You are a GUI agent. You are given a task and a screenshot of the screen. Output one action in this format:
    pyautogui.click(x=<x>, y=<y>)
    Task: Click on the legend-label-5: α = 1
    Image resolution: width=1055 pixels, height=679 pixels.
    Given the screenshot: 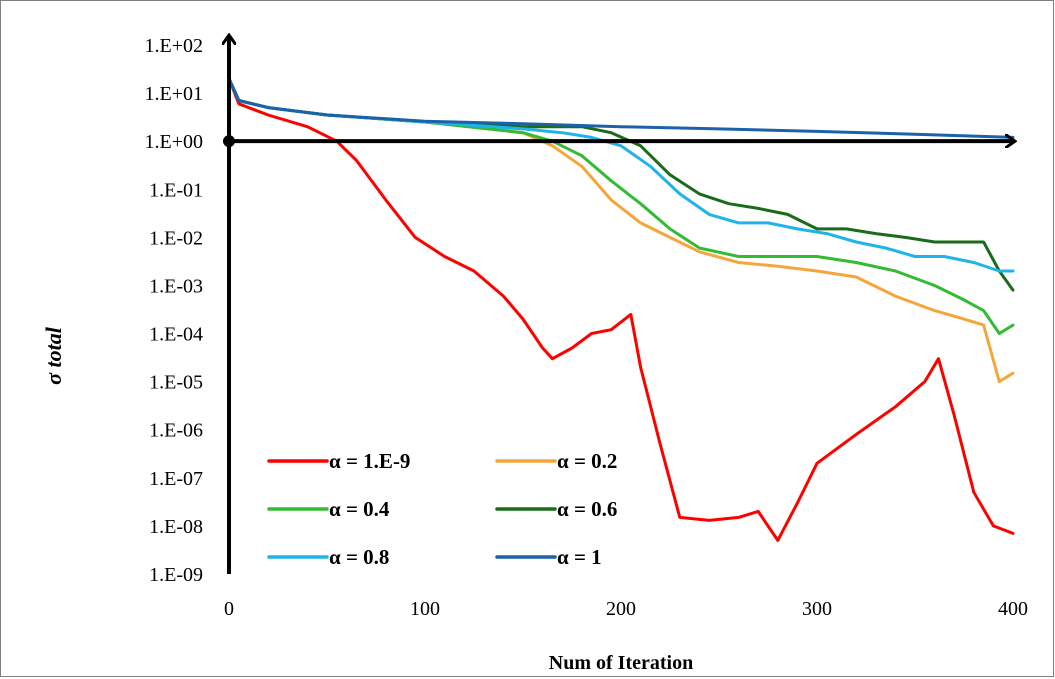 What is the action you would take?
    pyautogui.click(x=579, y=557)
    